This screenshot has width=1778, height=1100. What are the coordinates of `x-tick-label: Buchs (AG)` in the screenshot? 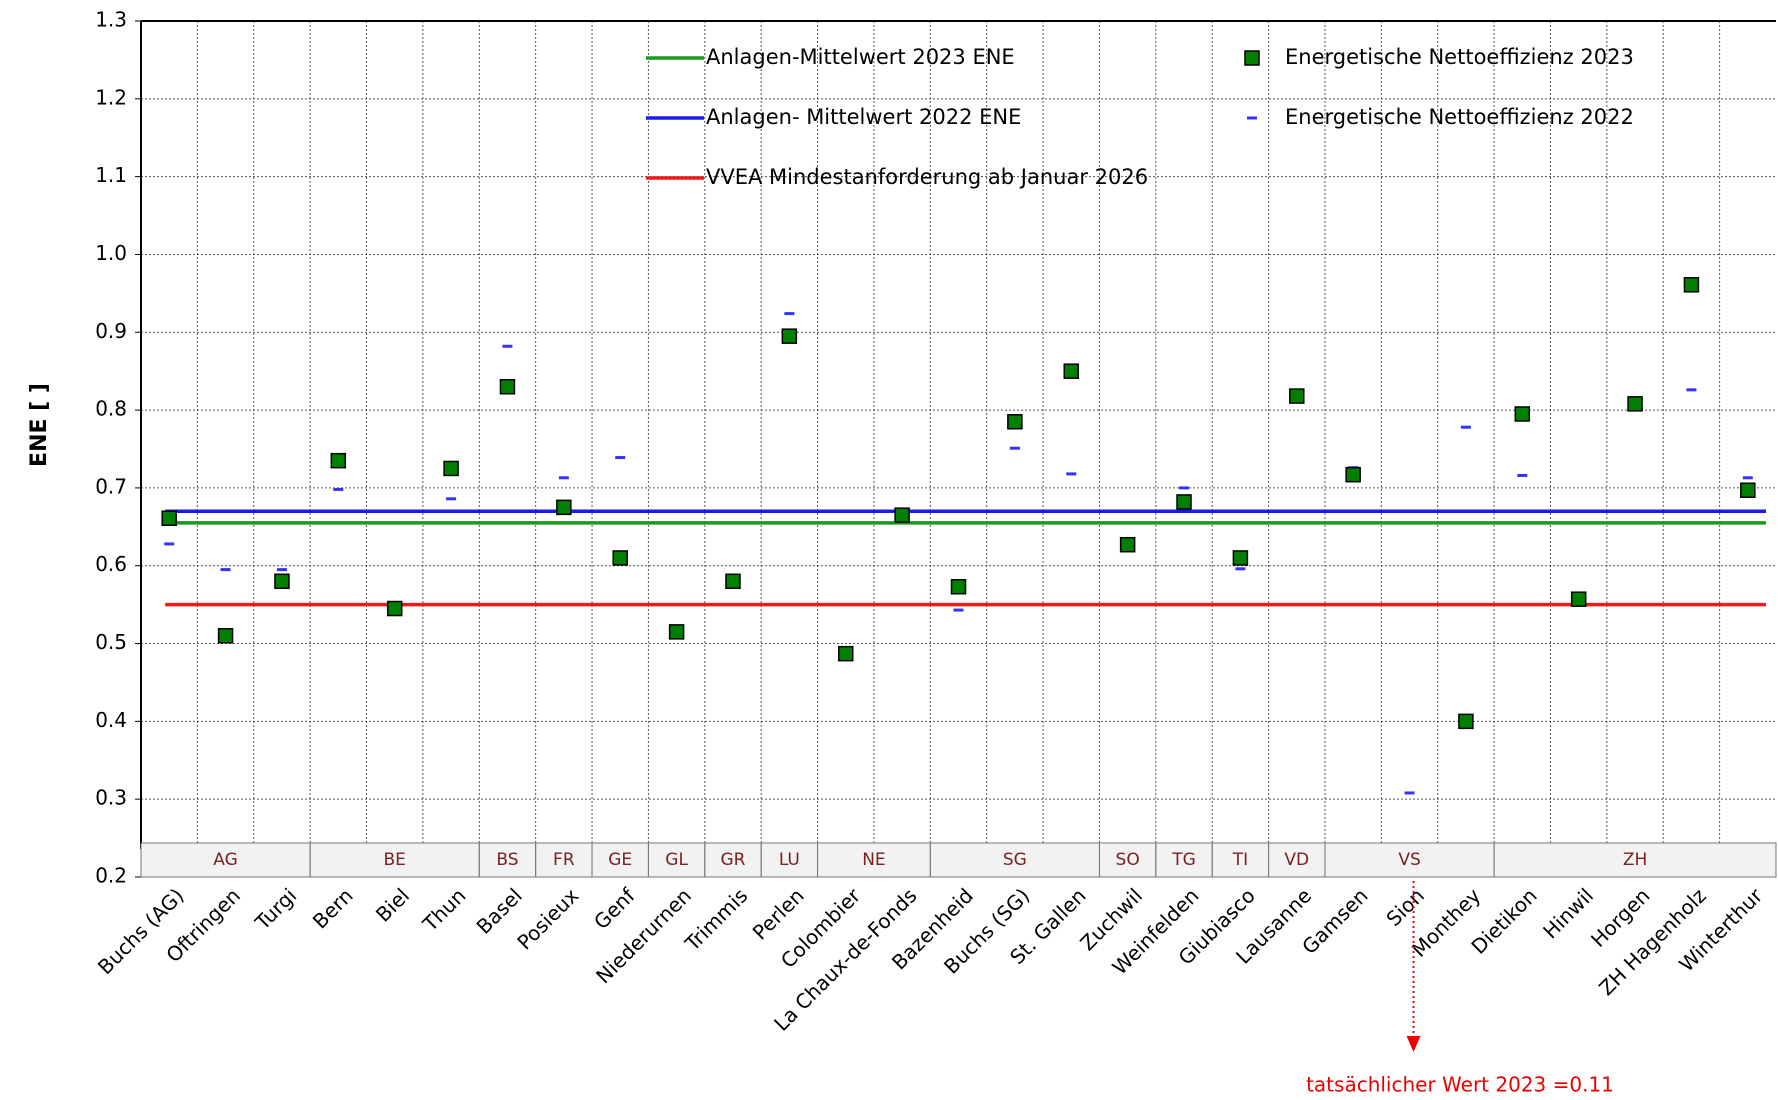 It's located at (141, 931).